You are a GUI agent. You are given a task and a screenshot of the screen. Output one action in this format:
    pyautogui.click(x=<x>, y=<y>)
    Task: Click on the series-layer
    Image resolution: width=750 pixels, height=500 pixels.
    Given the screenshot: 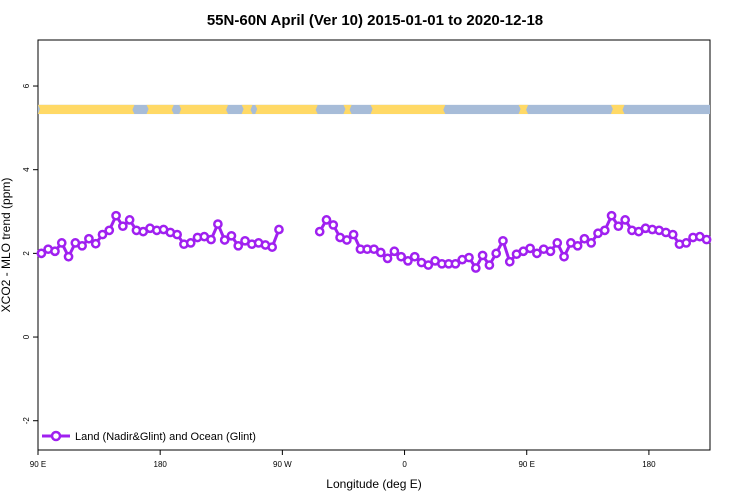 What is the action you would take?
    pyautogui.click(x=374, y=241)
    